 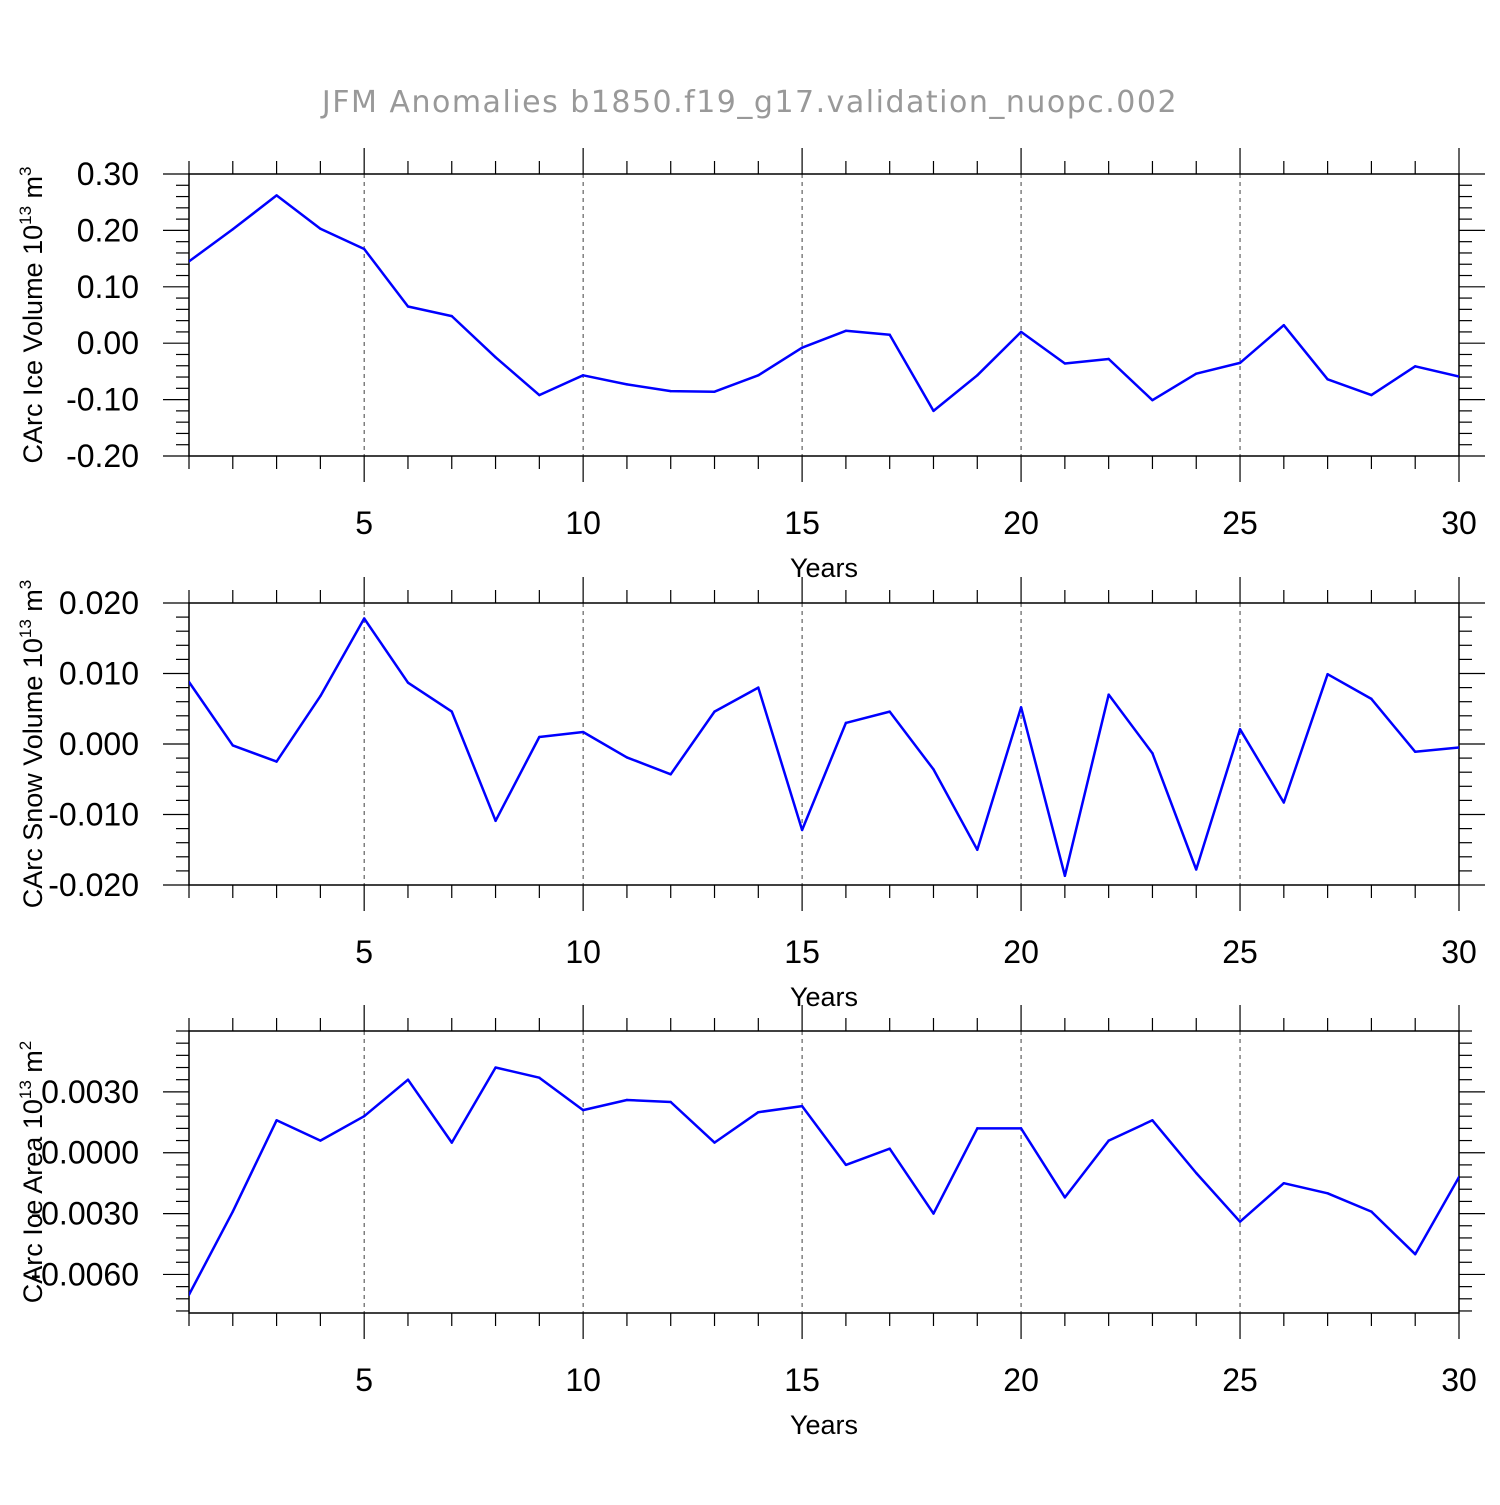 I want to click on y-tick-label: -0.0030, so click(x=84, y=1214).